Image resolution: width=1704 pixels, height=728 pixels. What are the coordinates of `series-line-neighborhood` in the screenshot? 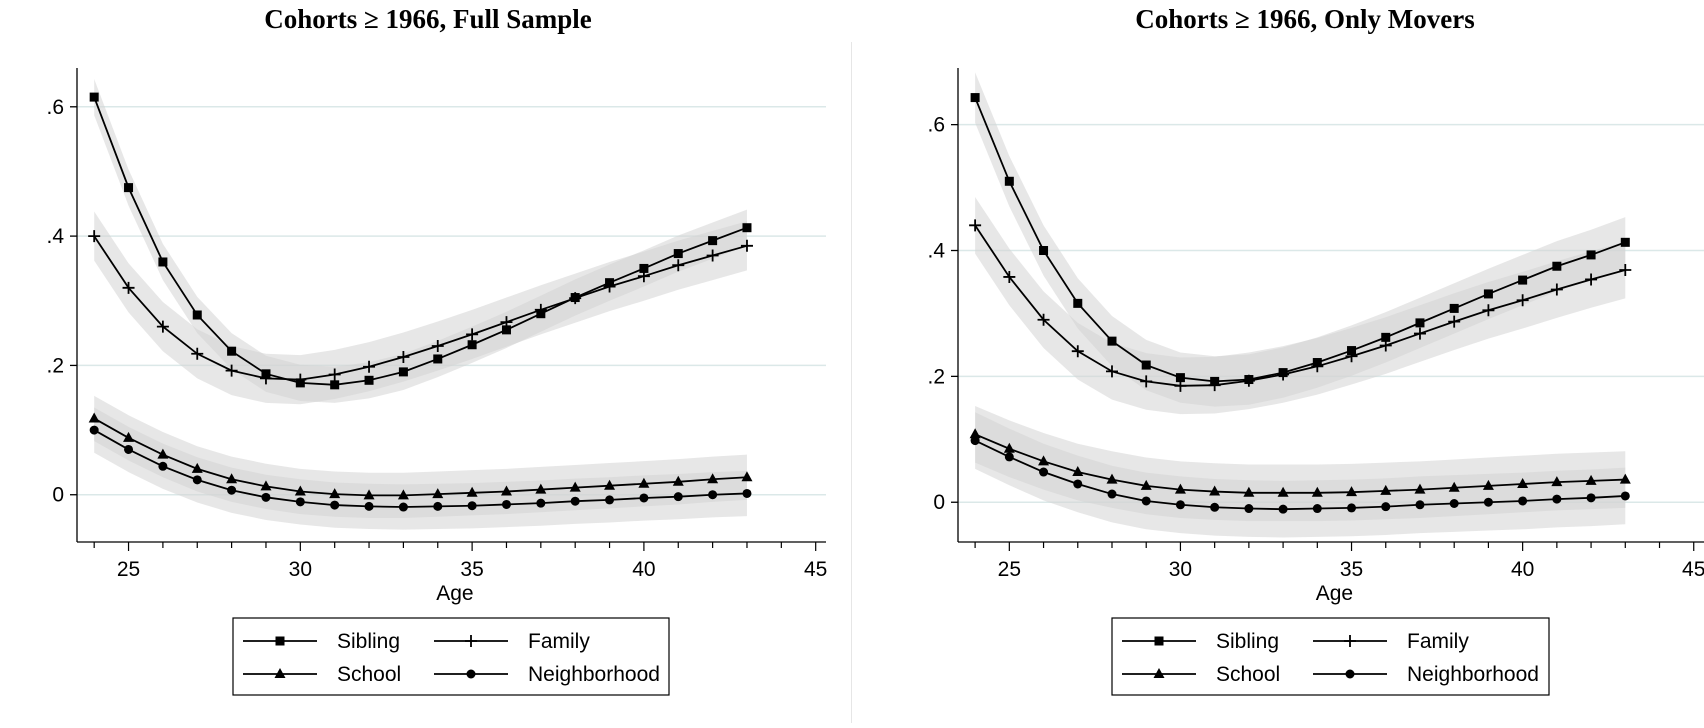 It's located at (1300, 475).